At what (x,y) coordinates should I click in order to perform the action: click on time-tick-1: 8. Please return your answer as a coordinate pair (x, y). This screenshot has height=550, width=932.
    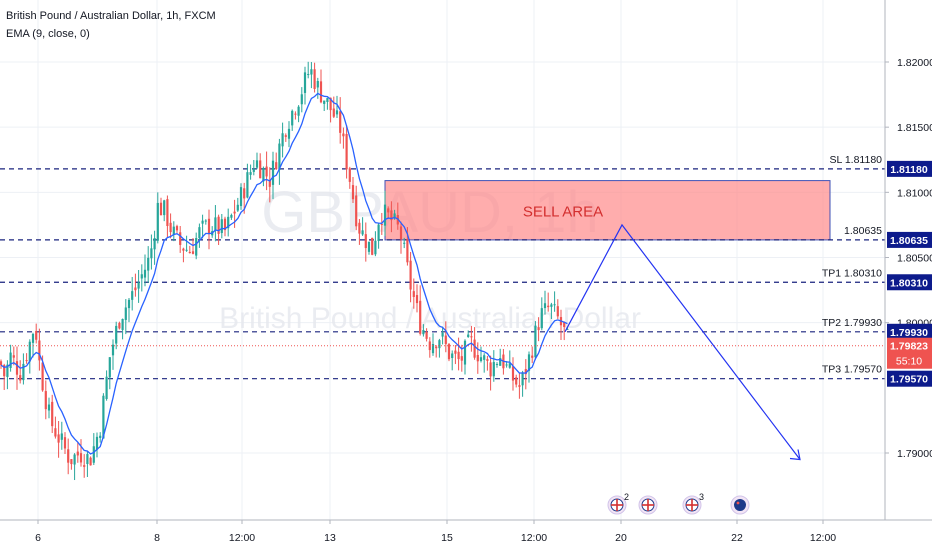
    Looking at the image, I should click on (157, 538).